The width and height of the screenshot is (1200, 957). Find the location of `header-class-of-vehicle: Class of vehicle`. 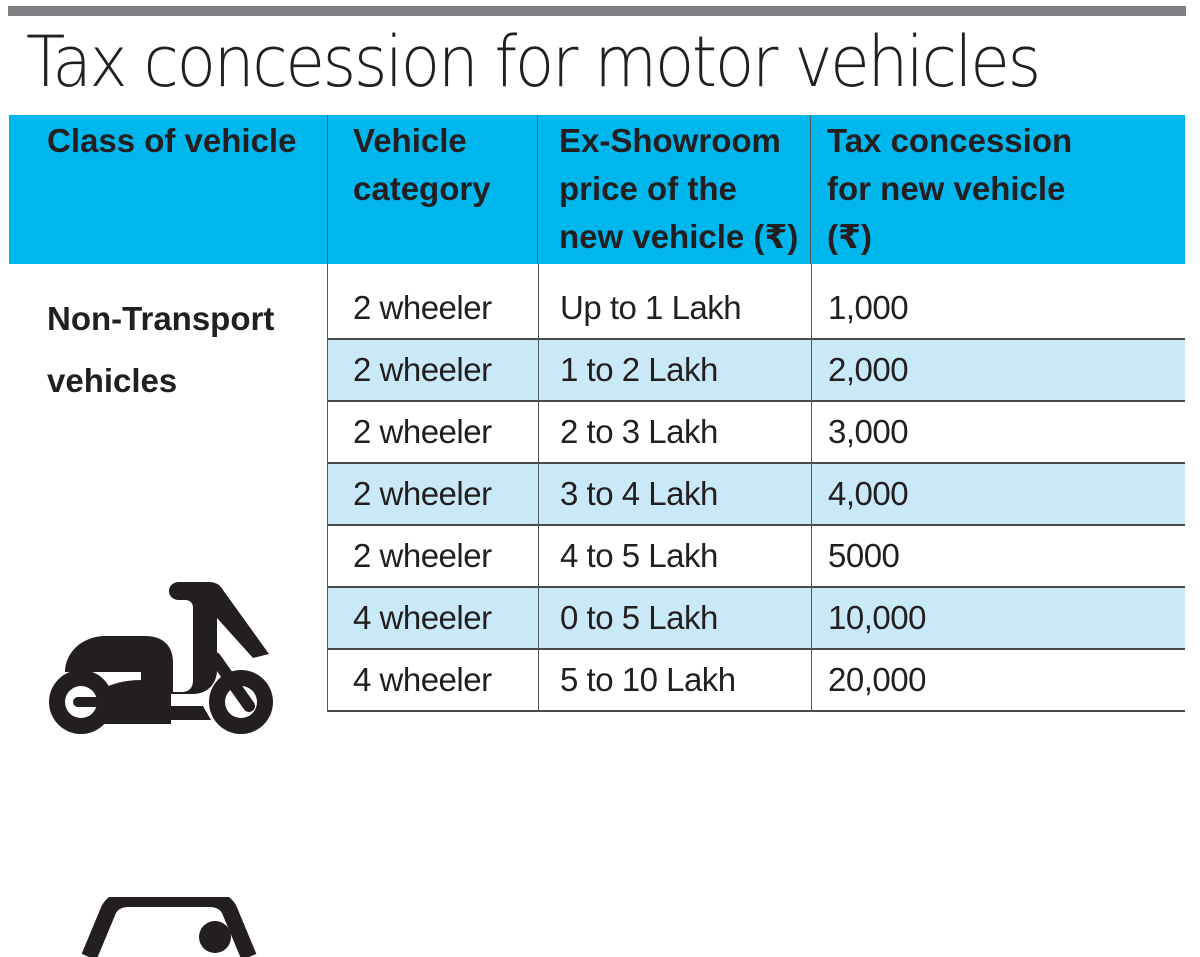

header-class-of-vehicle: Class of vehicle is located at coordinates (172, 140).